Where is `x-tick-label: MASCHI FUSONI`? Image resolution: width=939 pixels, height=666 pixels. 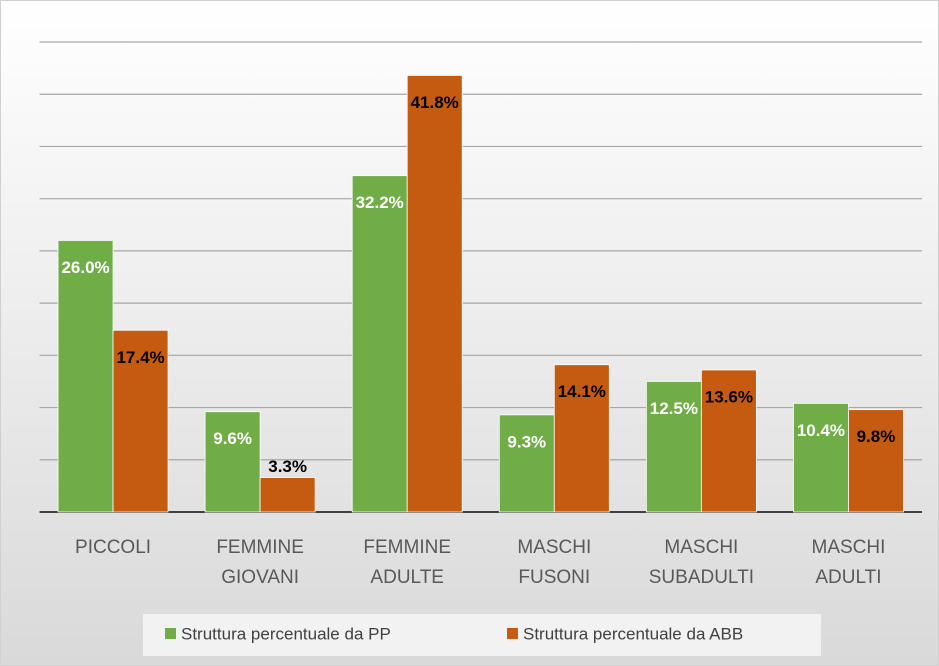 x-tick-label: MASCHI FUSONI is located at coordinates (554, 562).